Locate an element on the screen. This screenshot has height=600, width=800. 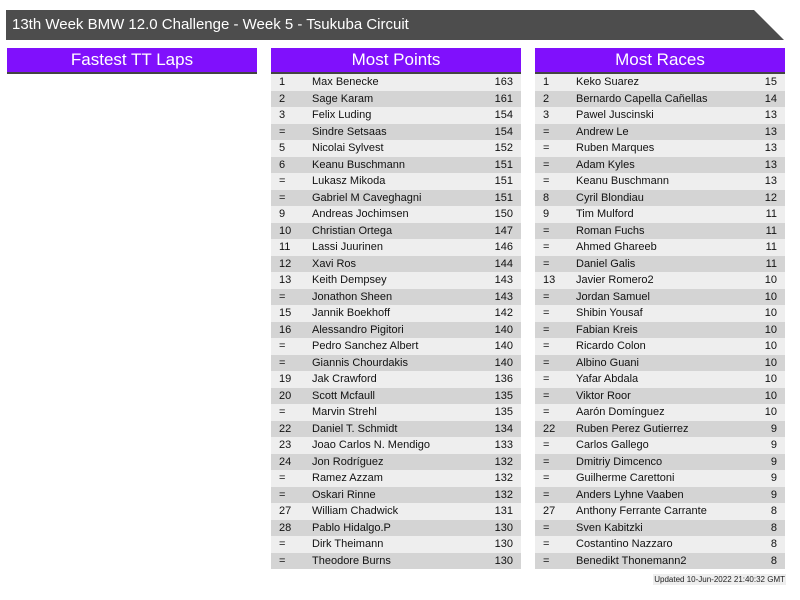
name: Sindre Setsaas is located at coordinates (349, 131).